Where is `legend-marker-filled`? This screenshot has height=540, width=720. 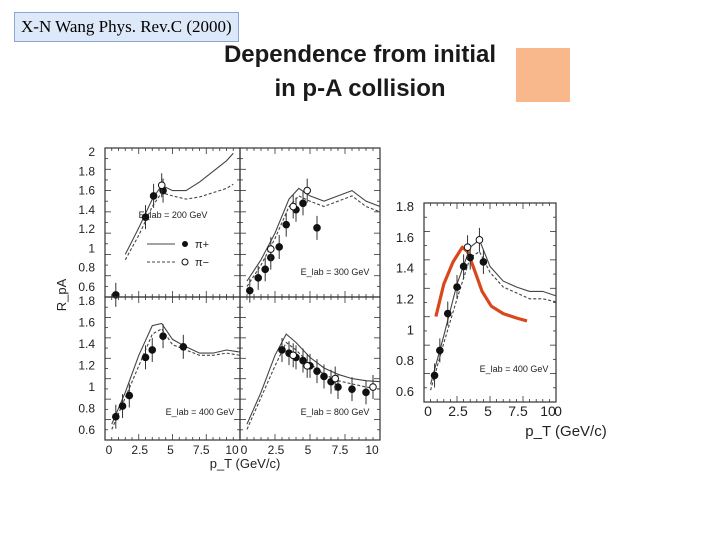
legend-marker-filled is located at coordinates (185, 244).